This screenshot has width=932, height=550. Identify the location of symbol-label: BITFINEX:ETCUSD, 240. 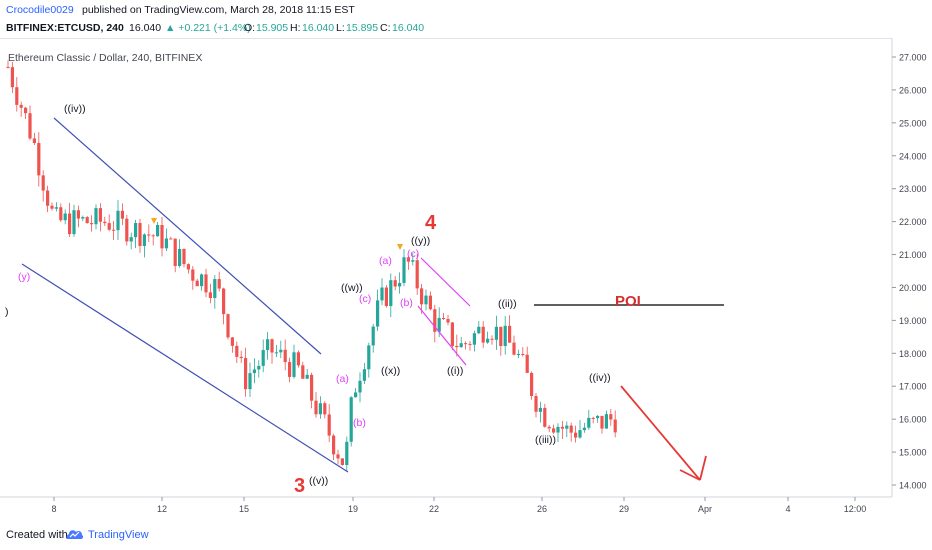
(65, 28).